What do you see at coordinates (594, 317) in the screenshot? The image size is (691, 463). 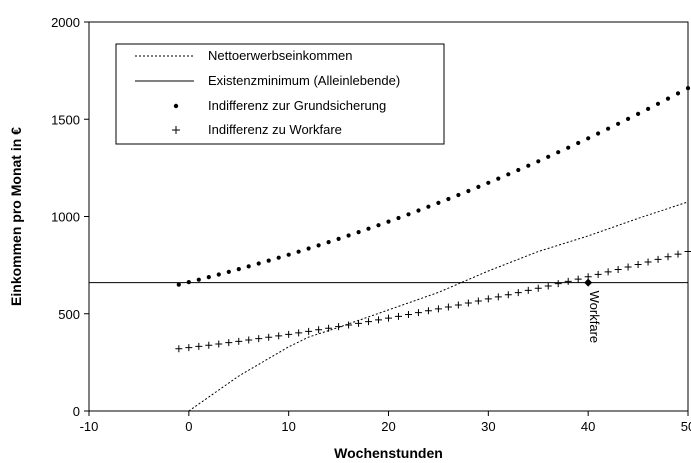 I see `annotation-workfare: Workfare` at bounding box center [594, 317].